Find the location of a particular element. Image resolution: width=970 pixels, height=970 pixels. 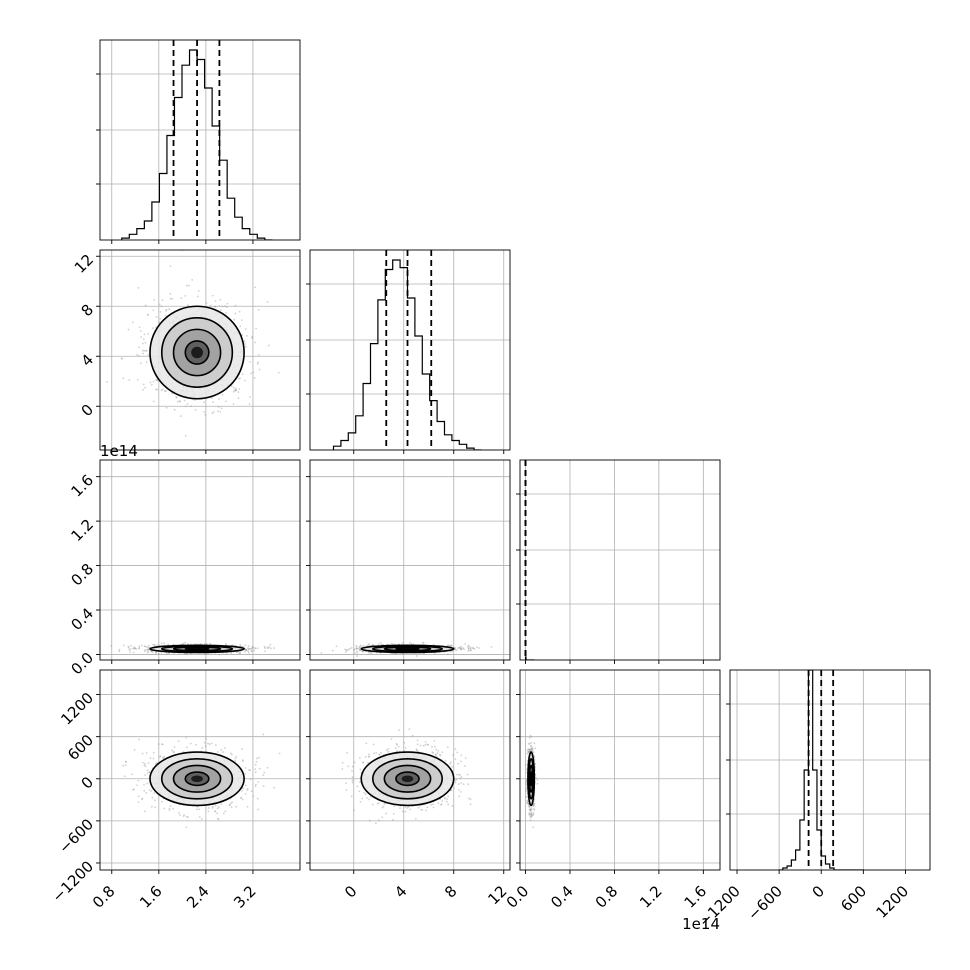

x-tick-label: 4 is located at coordinates (400, 891).